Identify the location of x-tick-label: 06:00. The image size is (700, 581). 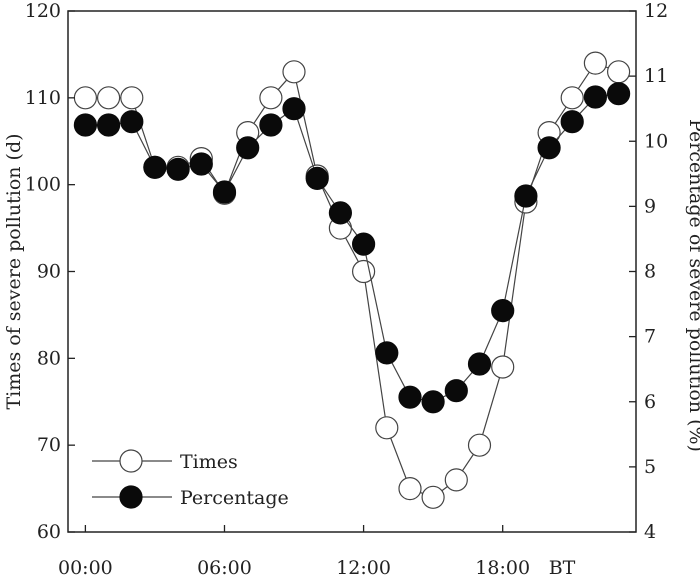
(224, 568).